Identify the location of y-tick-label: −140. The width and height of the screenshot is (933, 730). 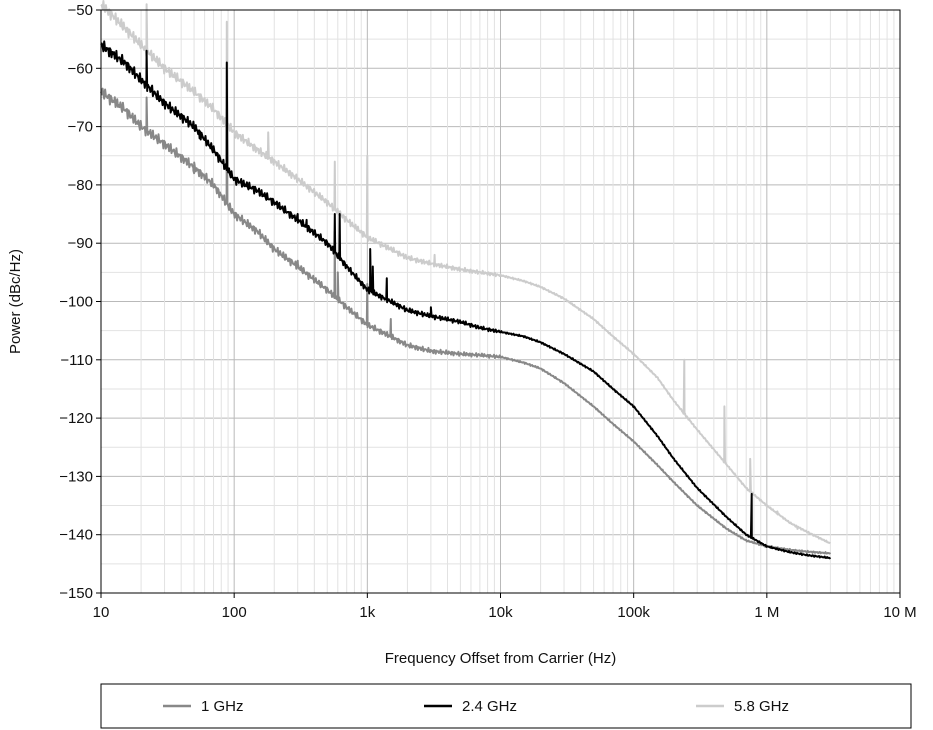
(76, 535).